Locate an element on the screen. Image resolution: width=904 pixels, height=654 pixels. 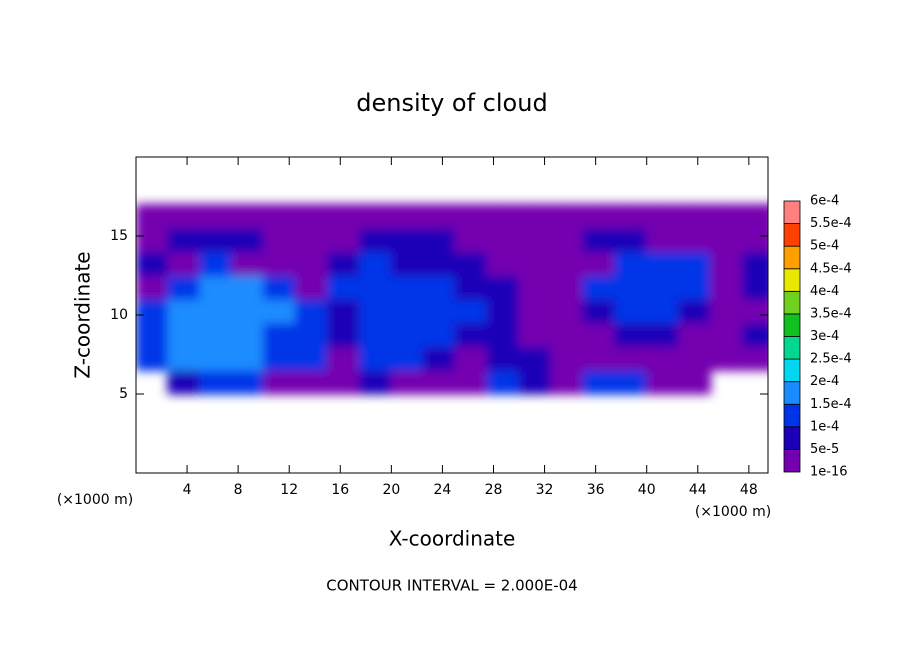
colorbar-label: 3.5e-4 is located at coordinates (831, 313).